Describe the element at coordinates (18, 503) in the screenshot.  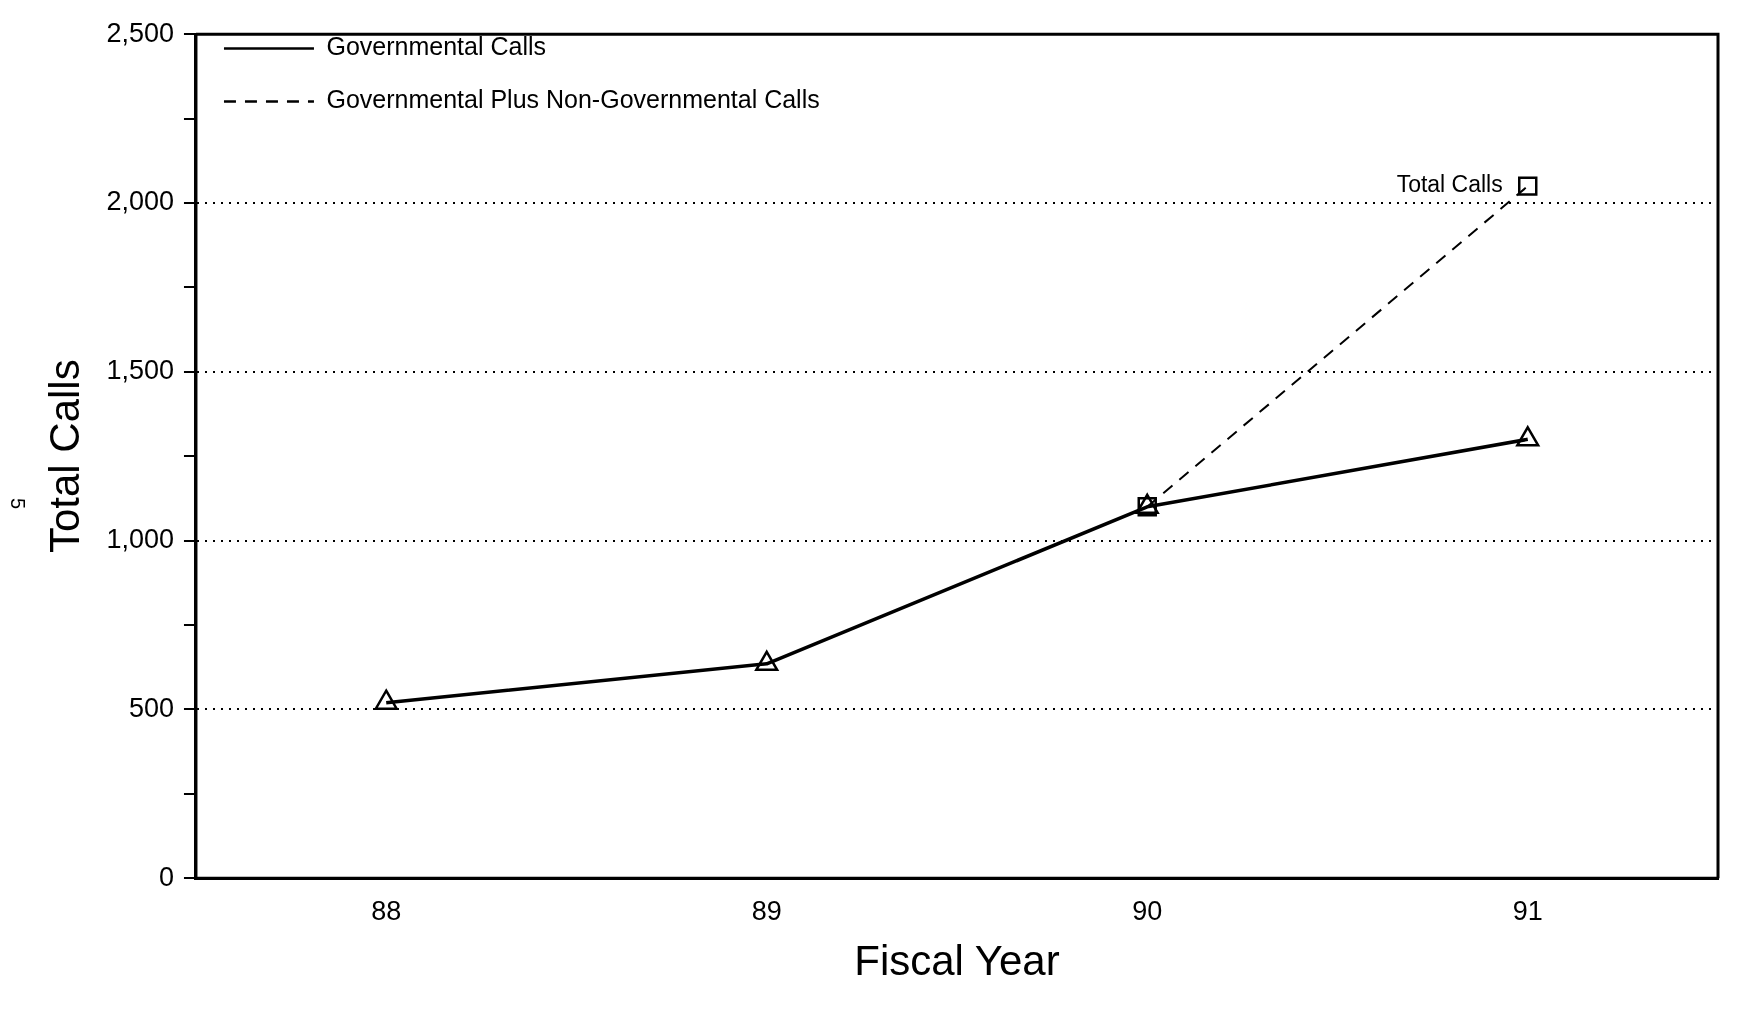
I see `text: 5` at that location.